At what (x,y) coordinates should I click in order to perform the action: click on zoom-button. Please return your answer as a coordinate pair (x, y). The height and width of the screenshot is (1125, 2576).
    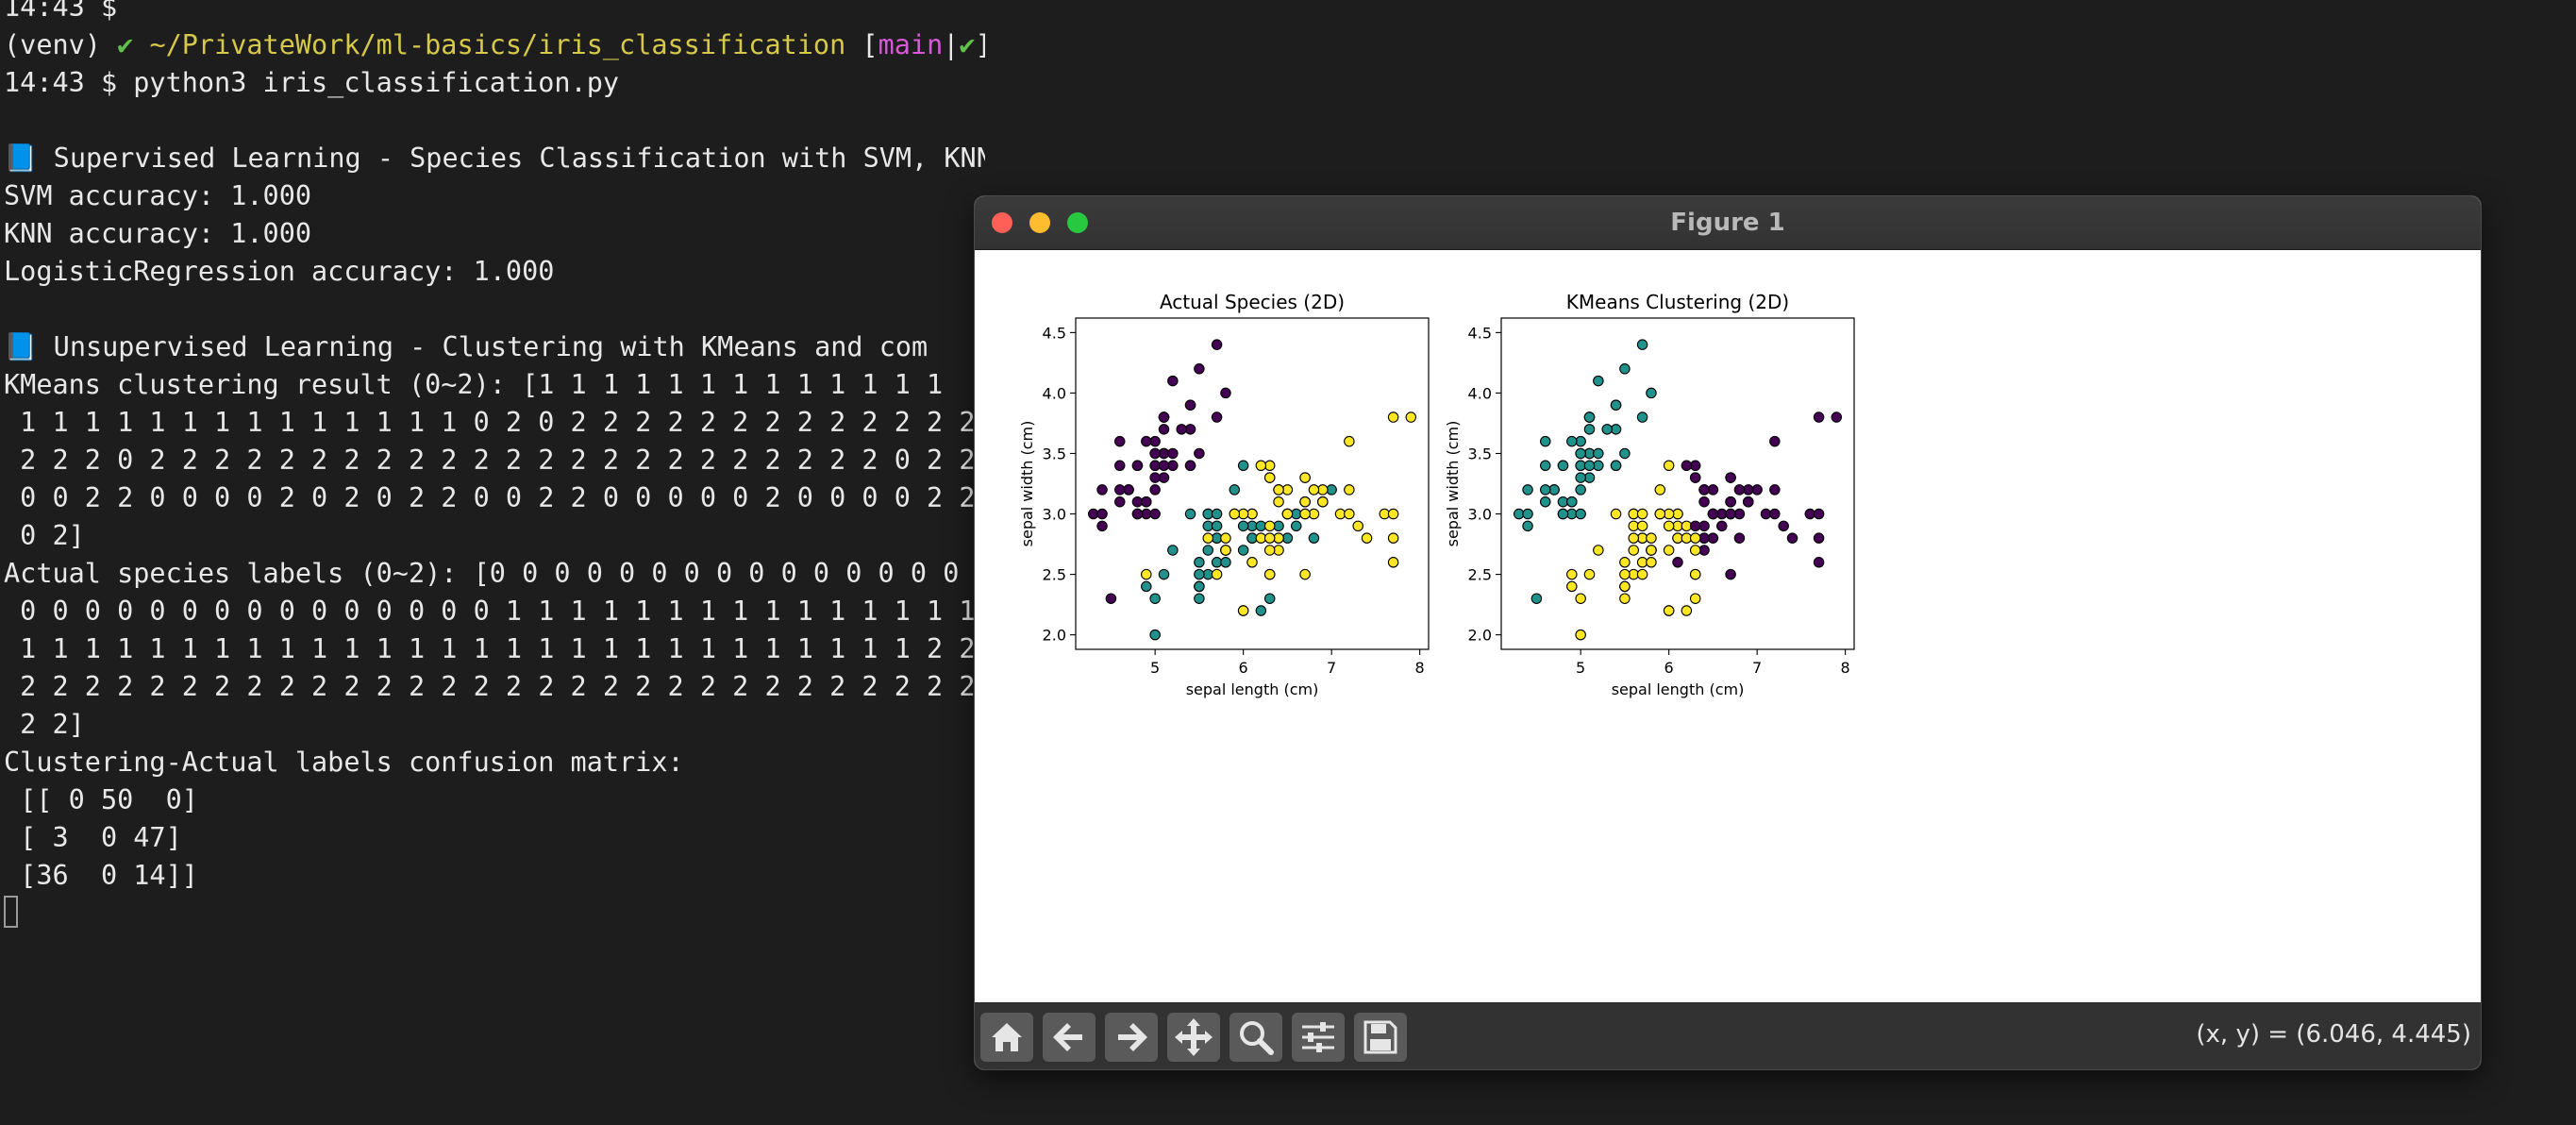
    Looking at the image, I should click on (1255, 1038).